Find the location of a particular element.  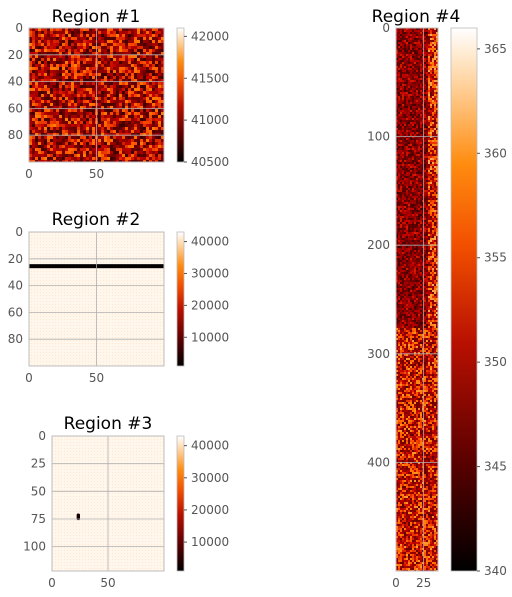

y-tick-label: 40 is located at coordinates (15, 82).